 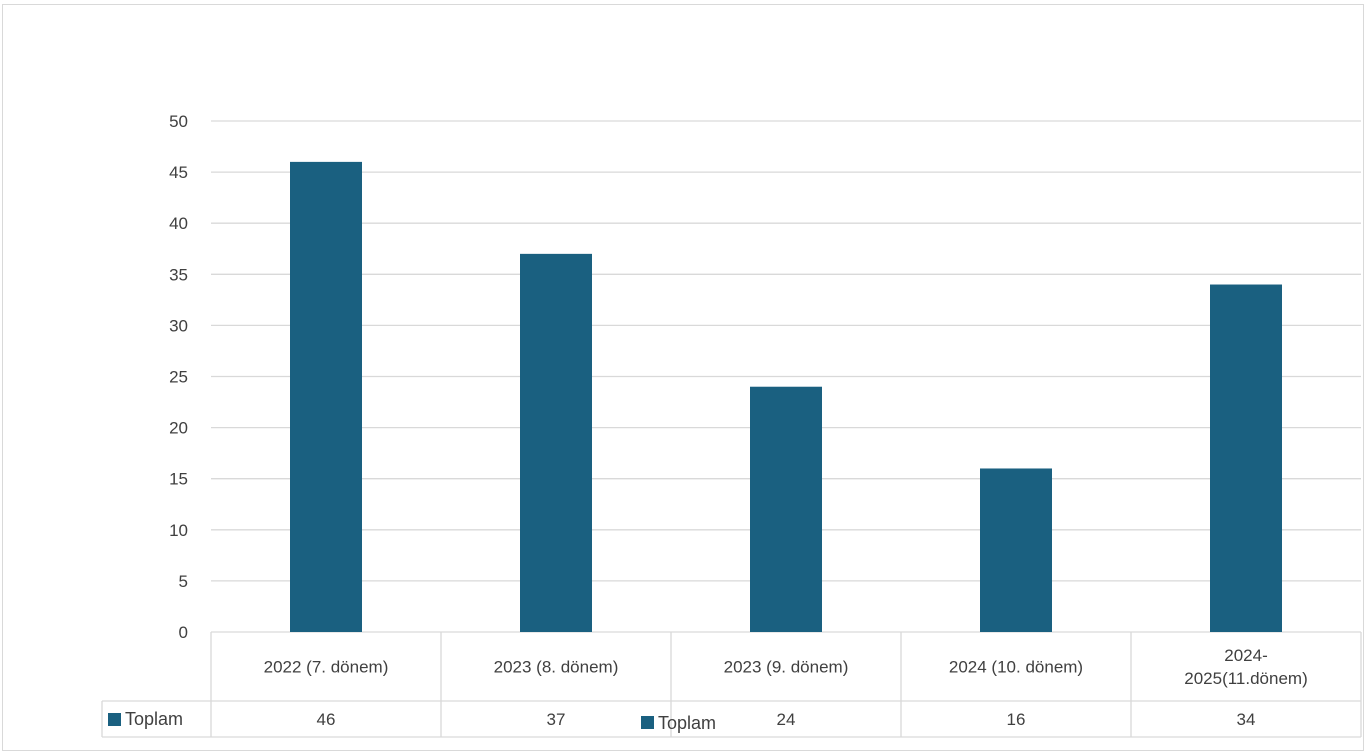 What do you see at coordinates (647, 722) in the screenshot?
I see `legend-marker` at bounding box center [647, 722].